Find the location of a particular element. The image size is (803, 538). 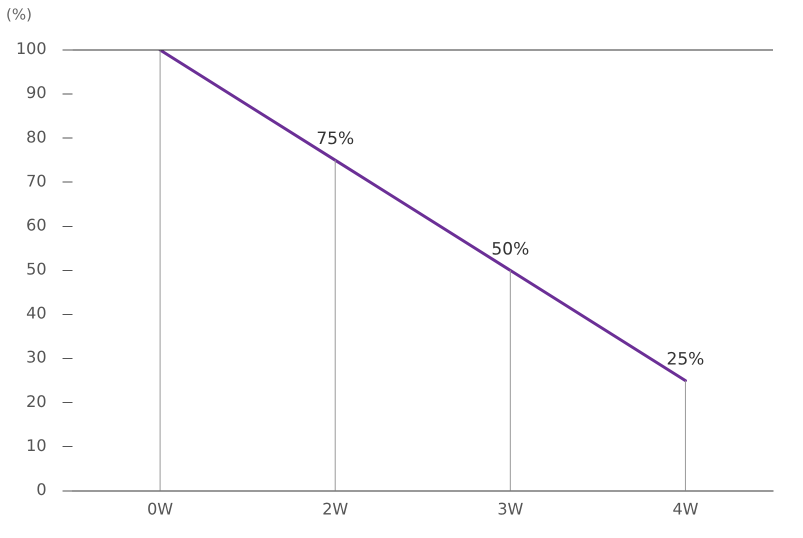

y-tick-label: 10 is located at coordinates (36, 445).